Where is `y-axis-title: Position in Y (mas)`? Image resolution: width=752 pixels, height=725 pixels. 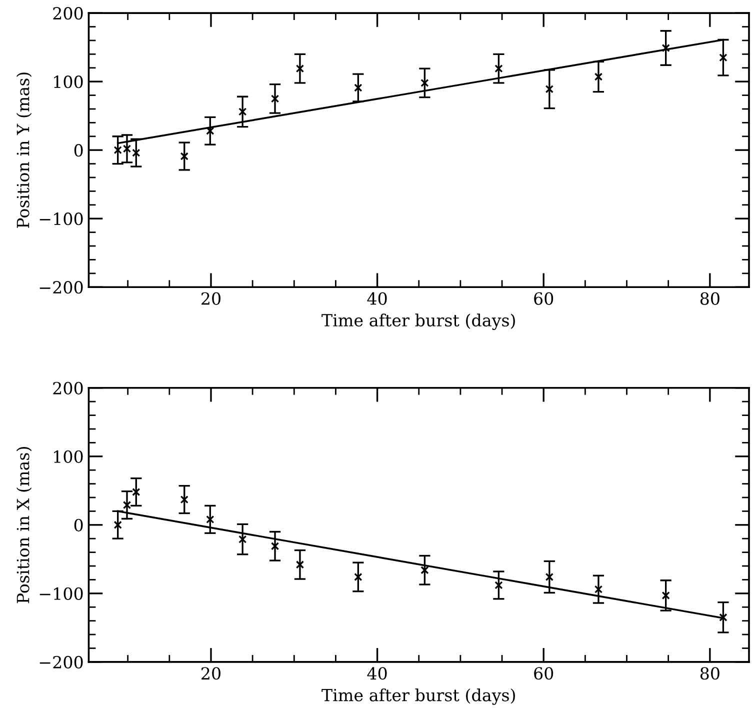 y-axis-title: Position in Y (mas) is located at coordinates (24, 150).